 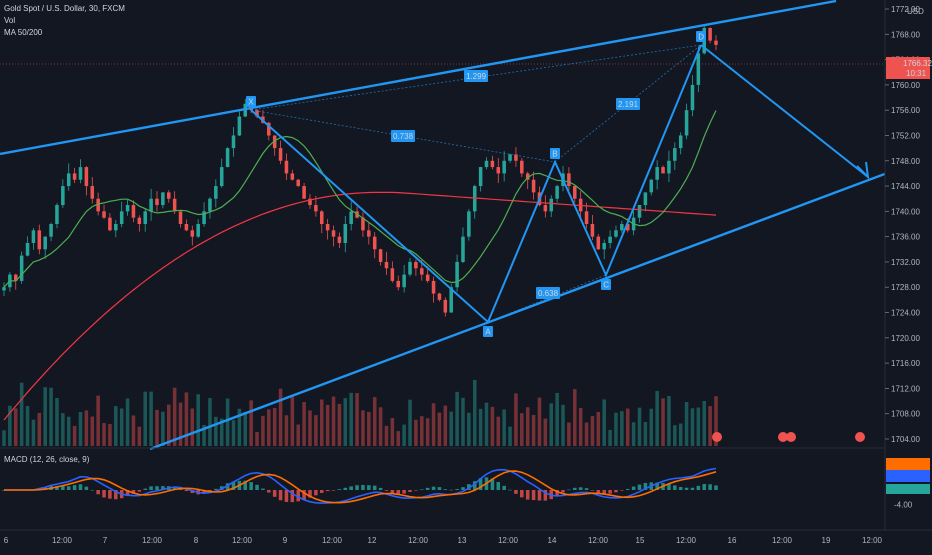 What do you see at coordinates (360, 412) in the screenshot?
I see `volume-bars` at bounding box center [360, 412].